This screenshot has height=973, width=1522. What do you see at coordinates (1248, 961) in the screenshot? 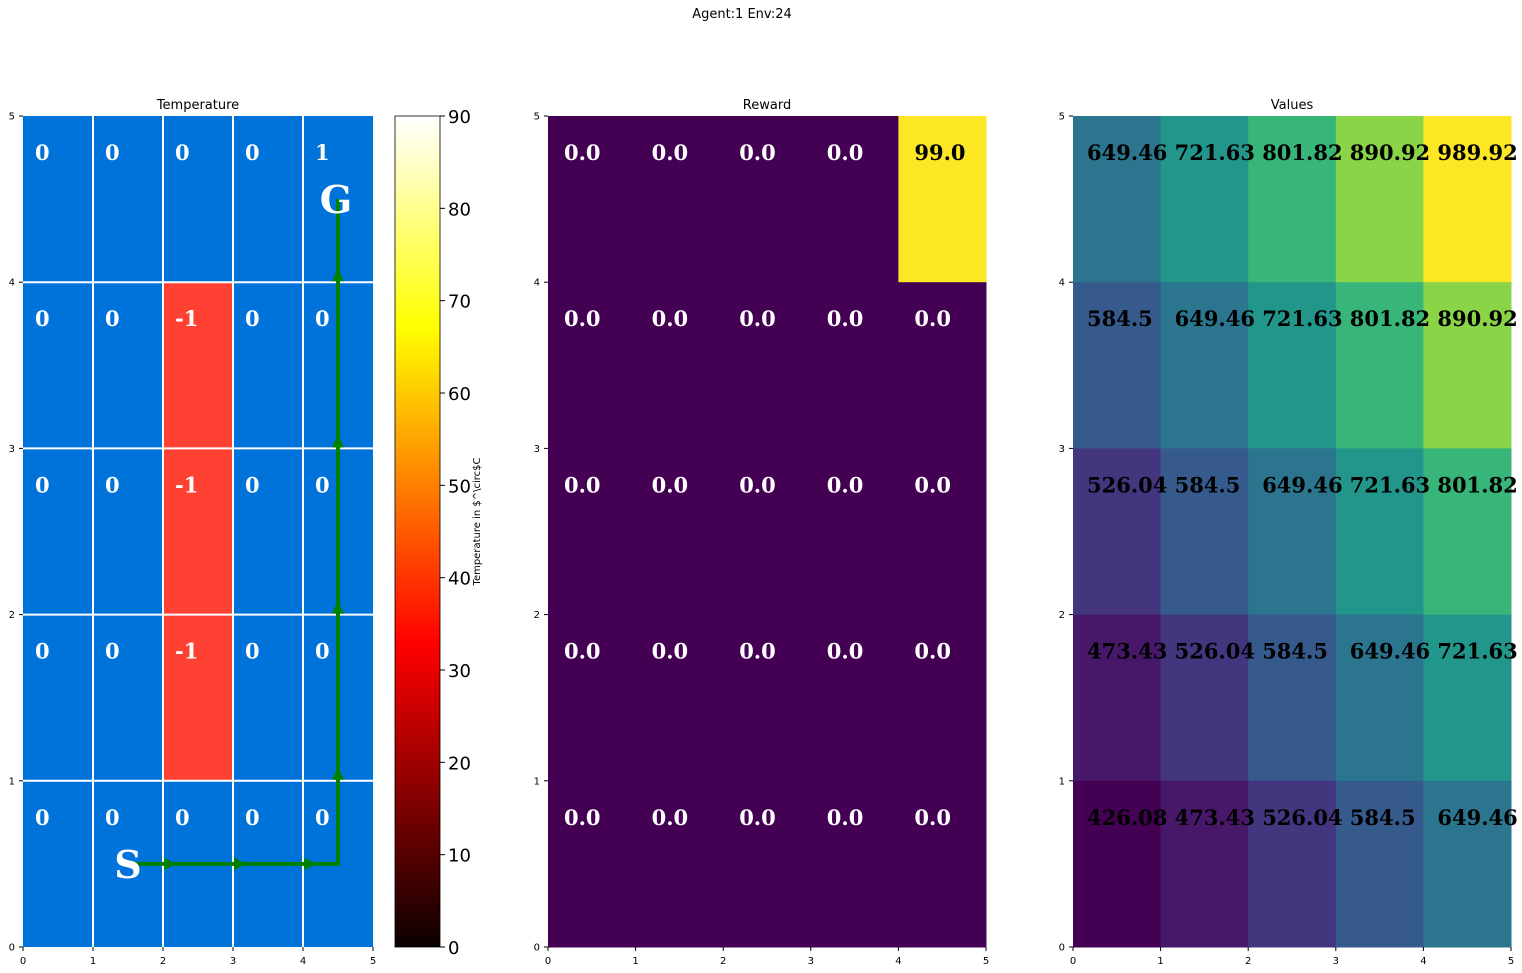
I see `values-xtick-label: 2` at bounding box center [1248, 961].